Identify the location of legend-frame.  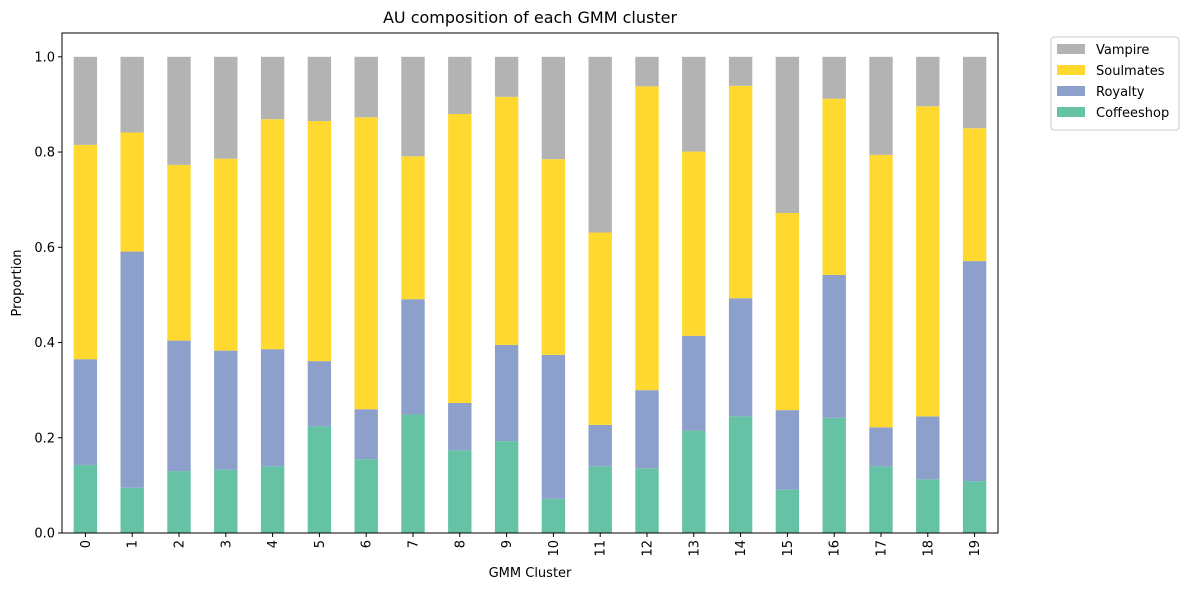
(1115, 83).